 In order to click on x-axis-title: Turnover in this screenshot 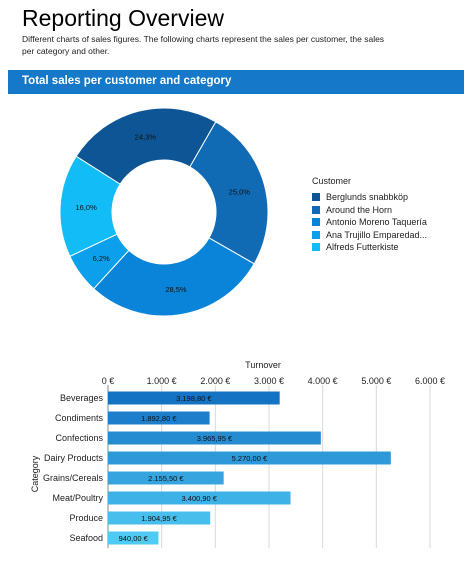, I will do `click(263, 365)`.